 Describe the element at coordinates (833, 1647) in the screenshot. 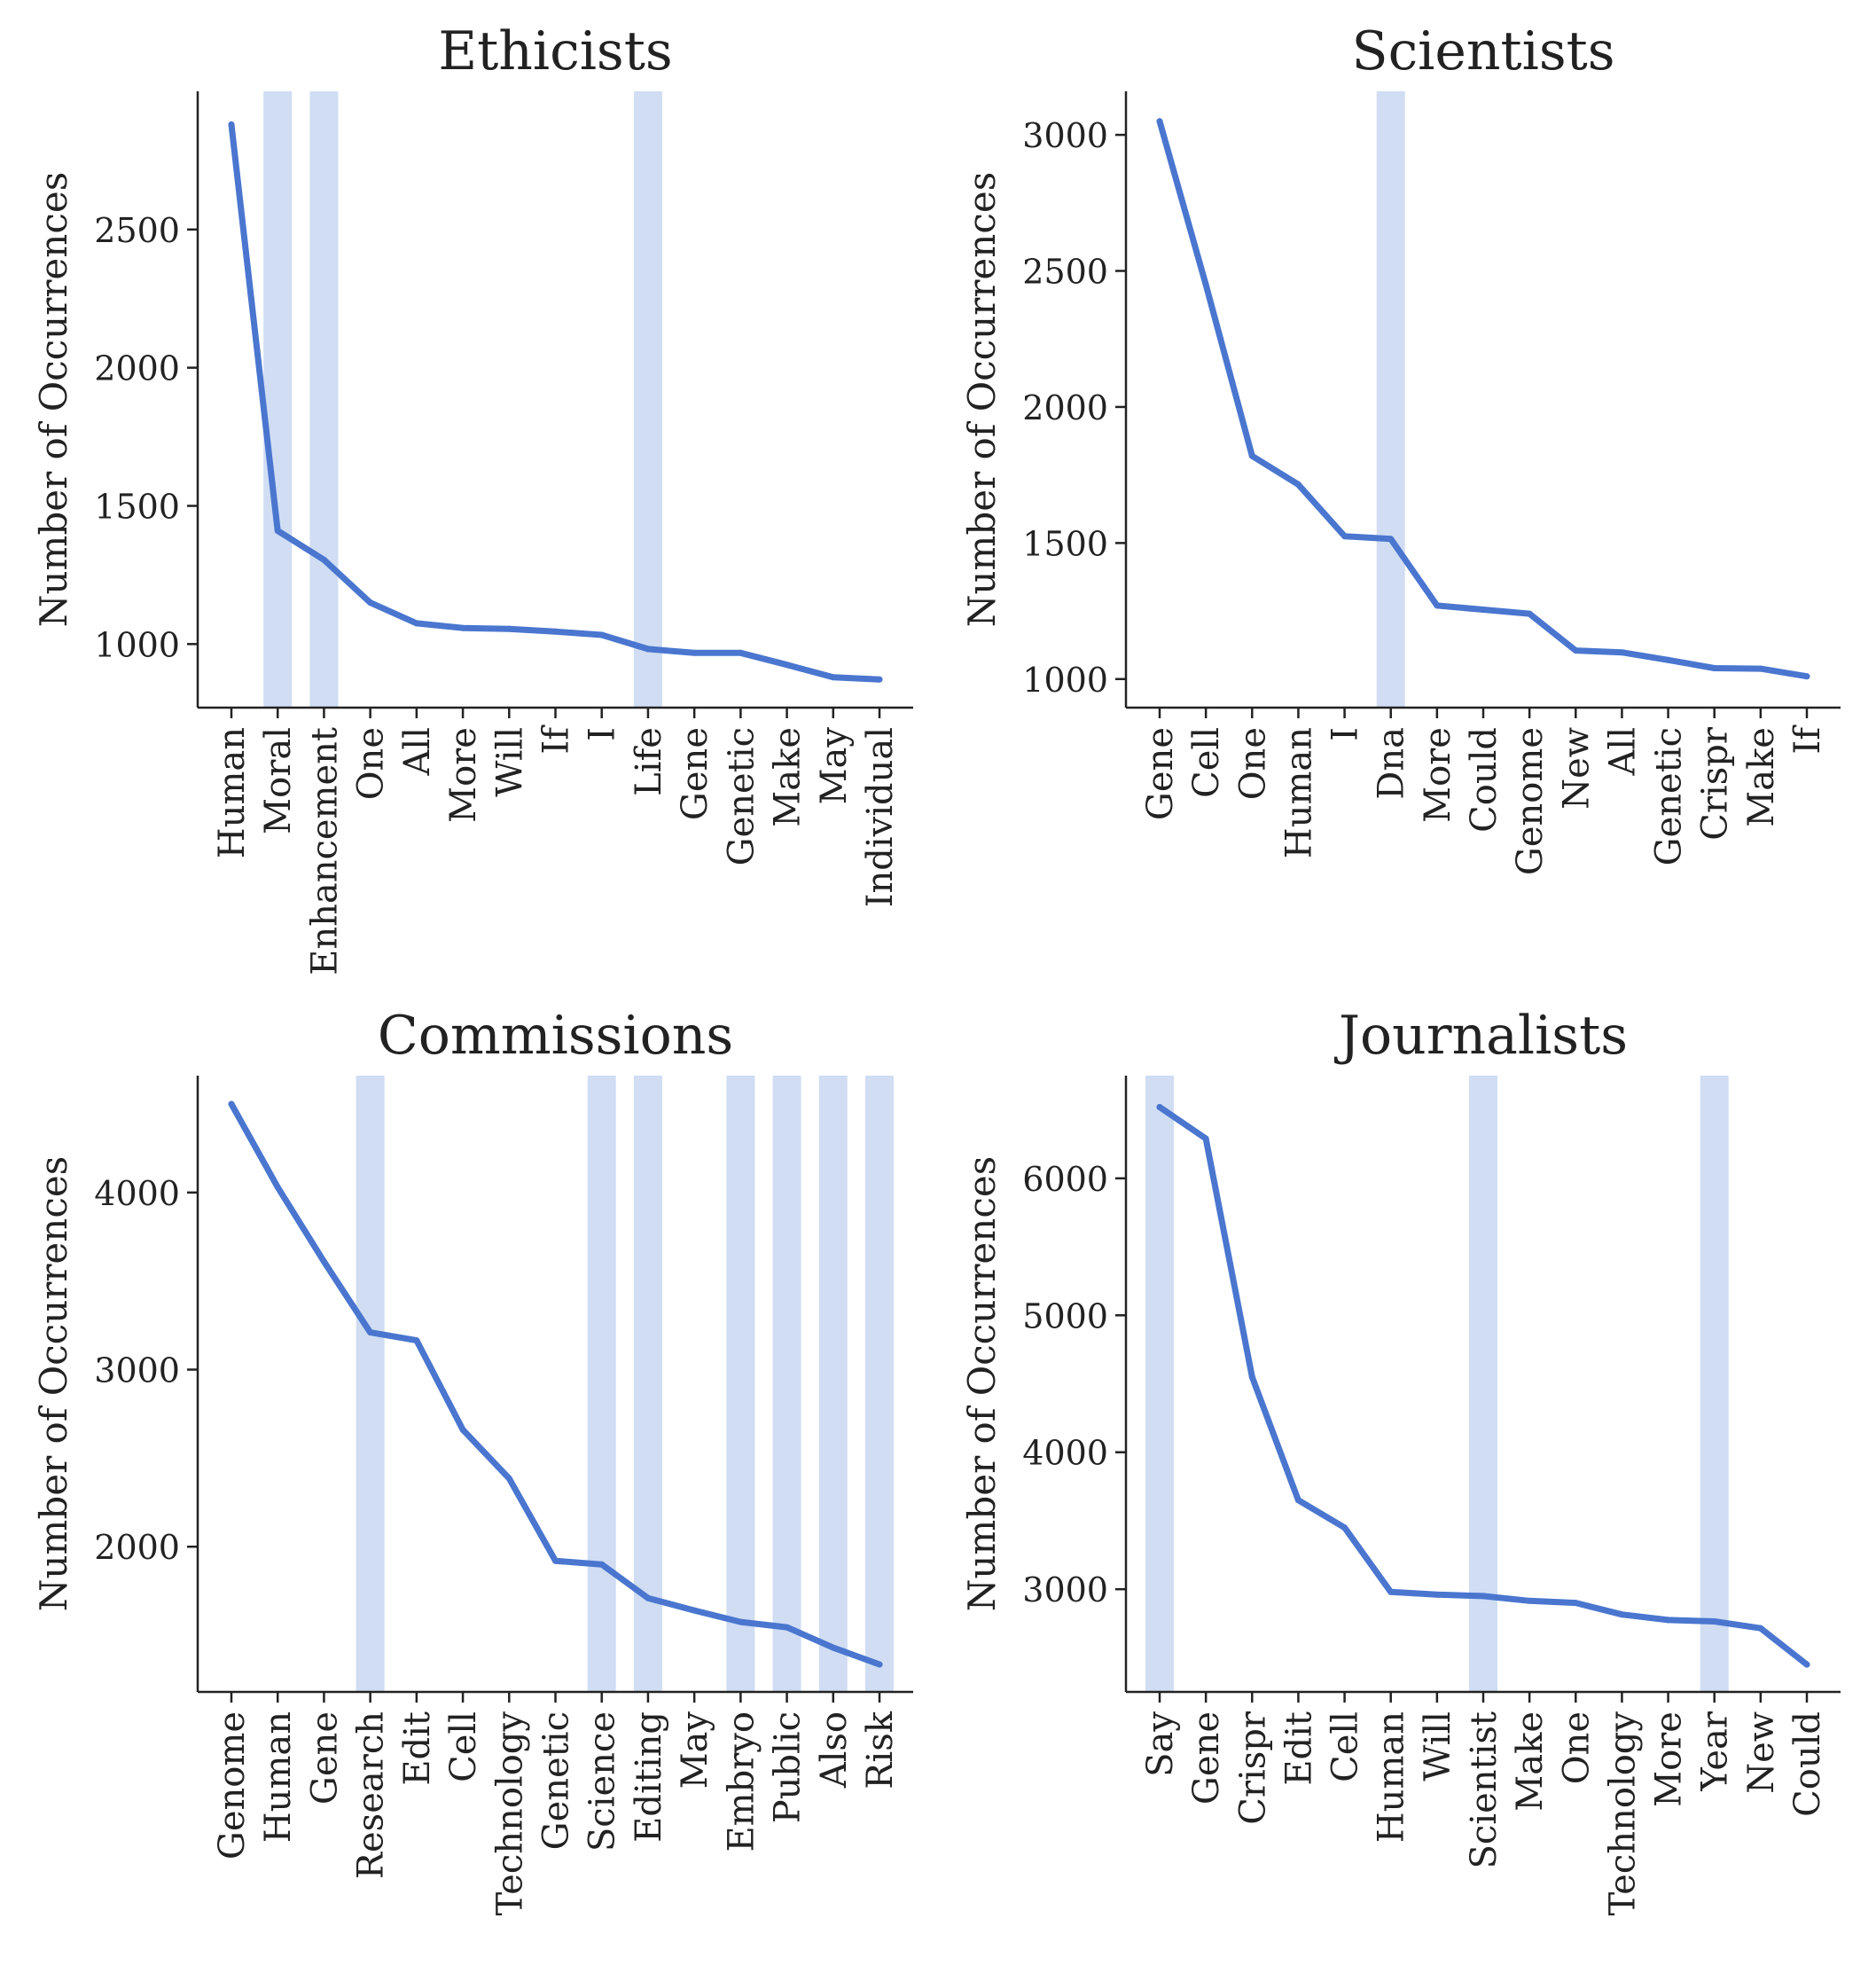

I see `data-point-also` at that location.